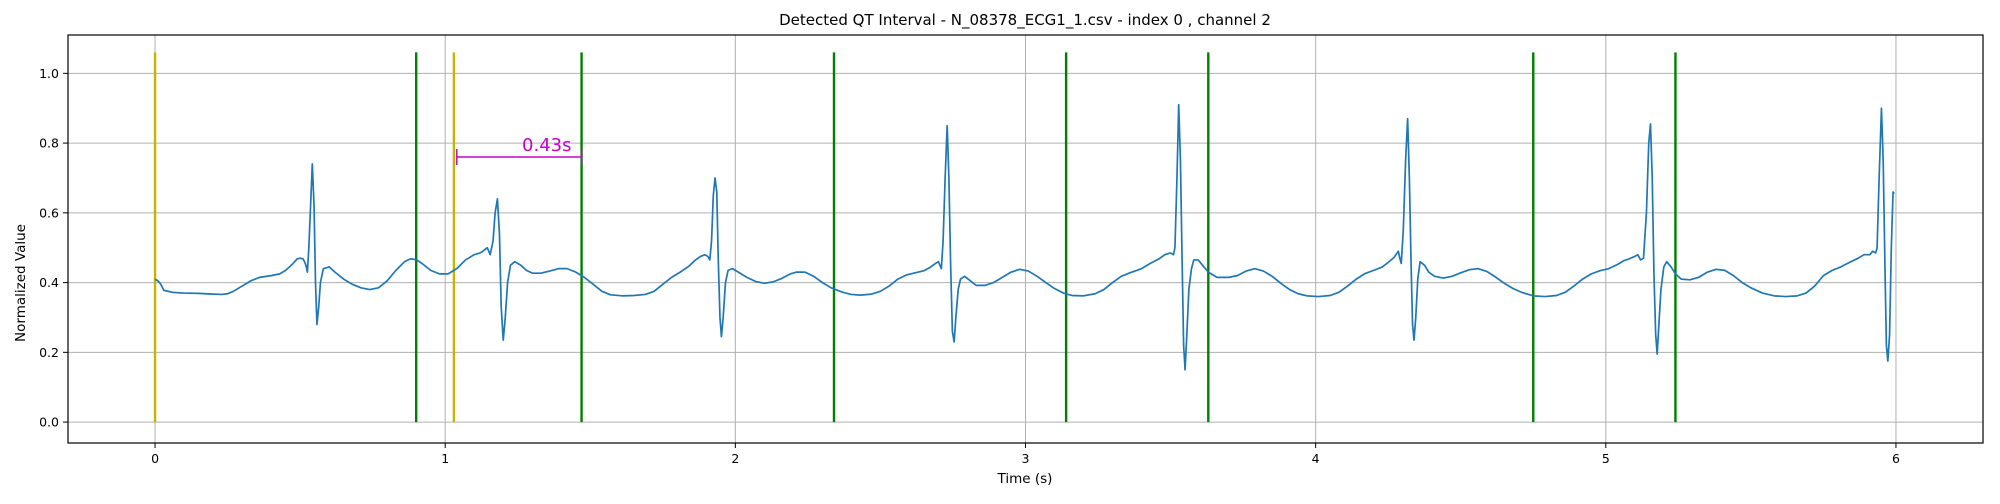  Describe the element at coordinates (49, 212) in the screenshot. I see `y-tick-label: 0.6` at that location.